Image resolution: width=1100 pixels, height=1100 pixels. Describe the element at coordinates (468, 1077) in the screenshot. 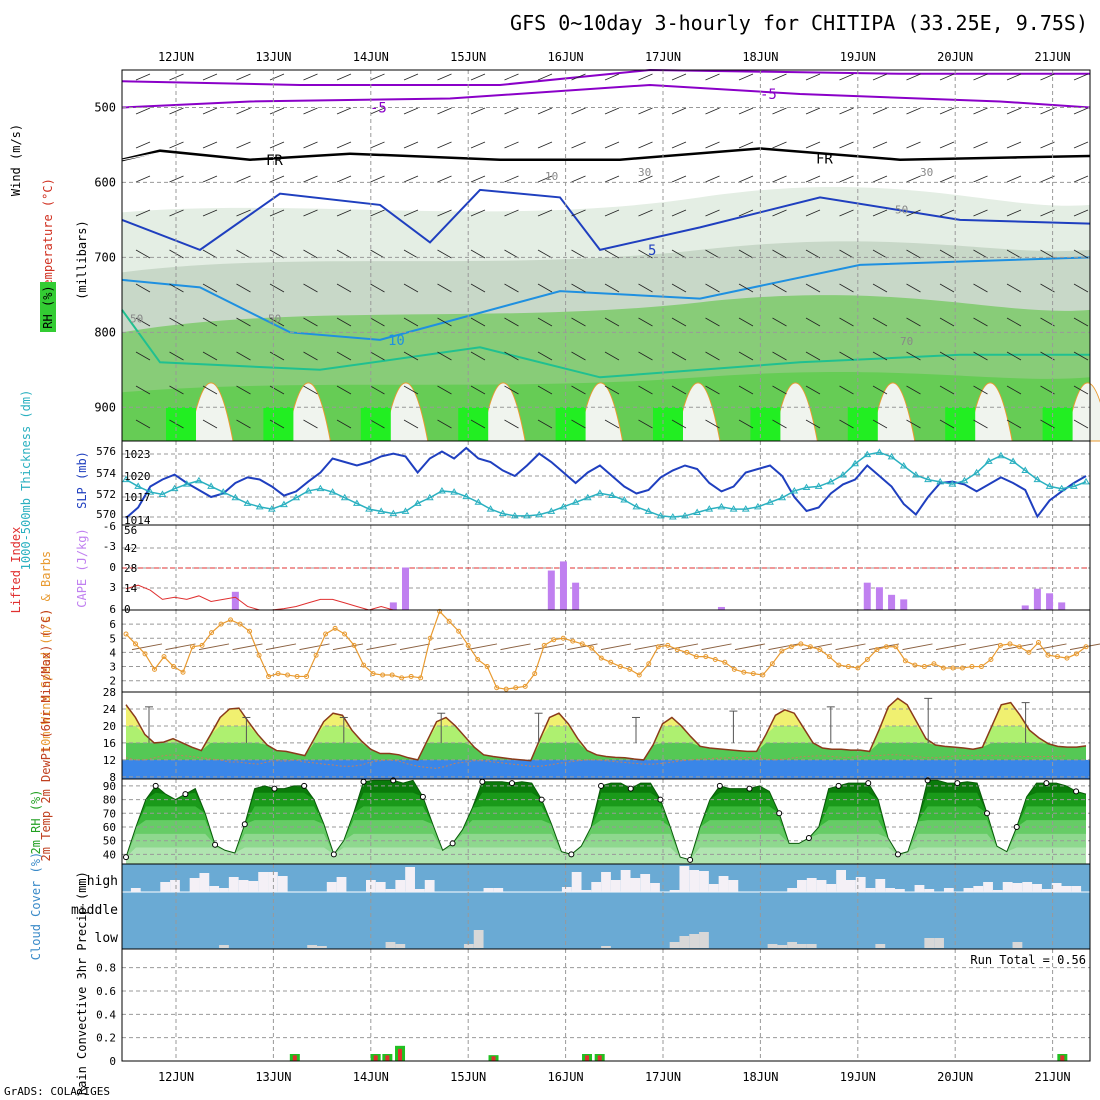

I see `date-label-bottom: 15JUN` at that location.